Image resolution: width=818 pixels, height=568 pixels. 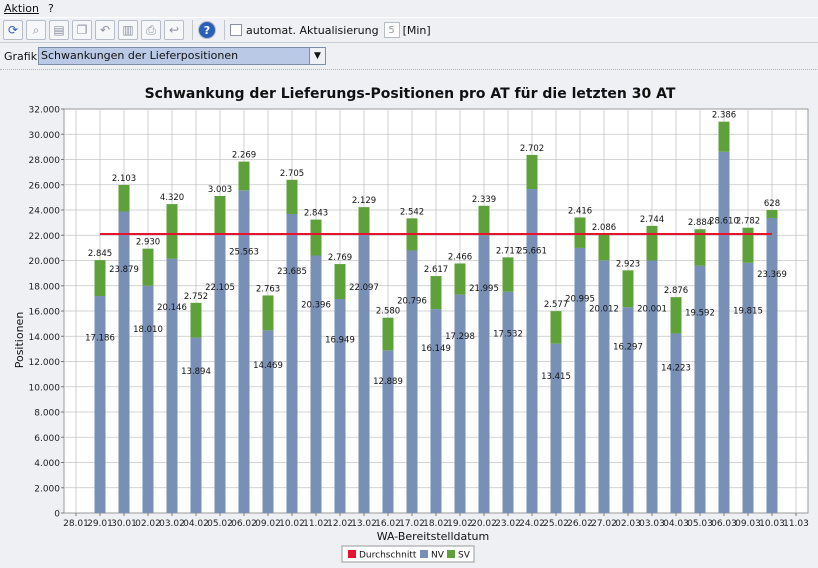 What do you see at coordinates (128, 30) in the screenshot?
I see `delete-icon: ▥` at bounding box center [128, 30].